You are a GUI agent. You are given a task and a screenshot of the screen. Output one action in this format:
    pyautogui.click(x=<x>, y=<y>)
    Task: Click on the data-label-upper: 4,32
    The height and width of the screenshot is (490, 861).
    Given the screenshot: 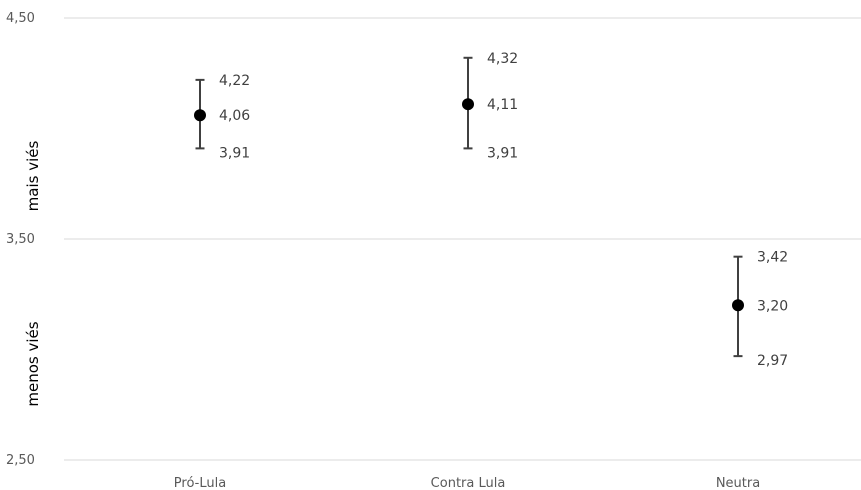 What is the action you would take?
    pyautogui.click(x=502, y=59)
    